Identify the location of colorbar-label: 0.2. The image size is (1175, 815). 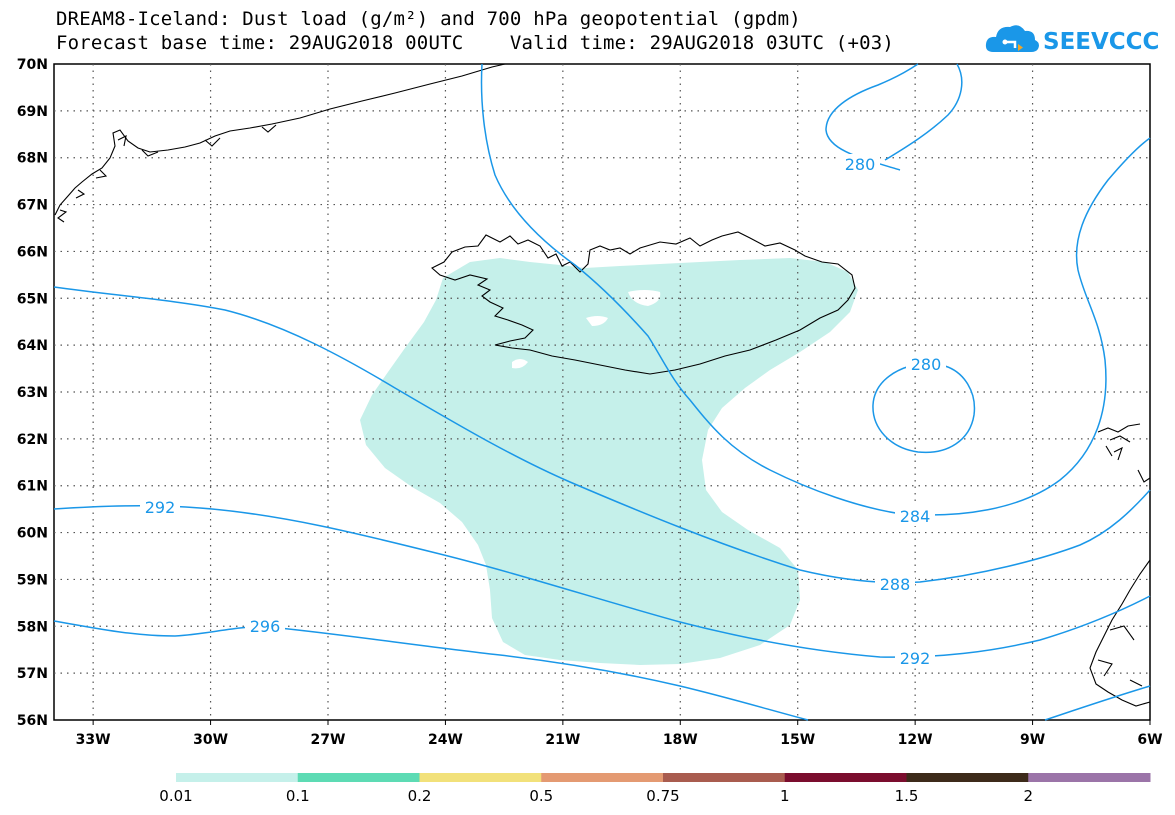
(420, 796).